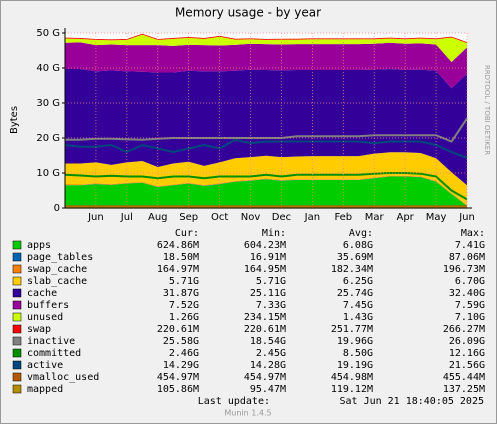 Image resolution: width=497 pixels, height=424 pixels. Describe the element at coordinates (352, 389) in the screenshot. I see `legend-stat: 119.12M` at that location.